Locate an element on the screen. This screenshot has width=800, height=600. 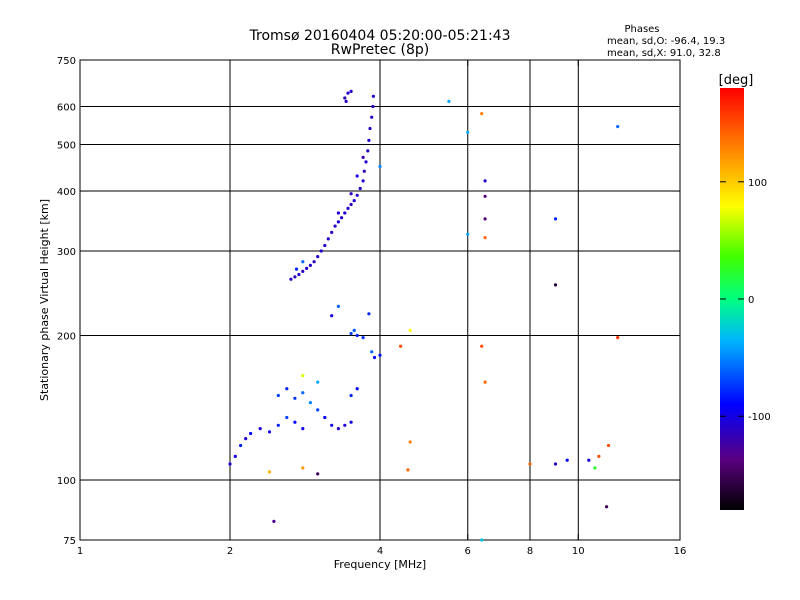
y-tick-label: 600 is located at coordinates (66, 108).